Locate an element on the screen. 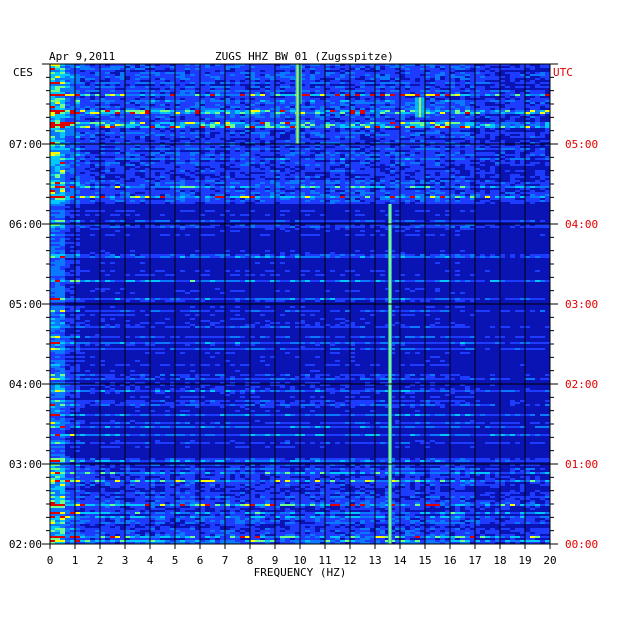 This screenshot has width=630, height=624. x-tick-label: 0 is located at coordinates (50, 560).